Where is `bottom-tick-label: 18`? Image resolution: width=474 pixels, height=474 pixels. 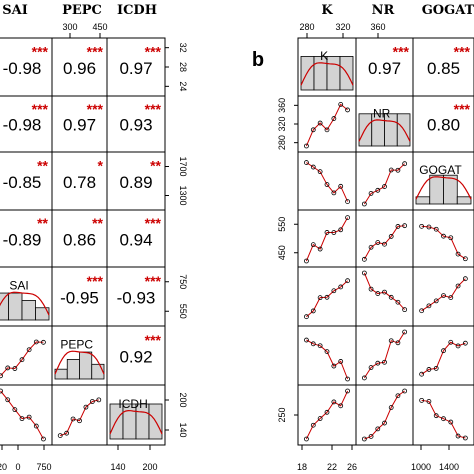
bottom-tick-label: 18 is located at coordinates (302, 467).